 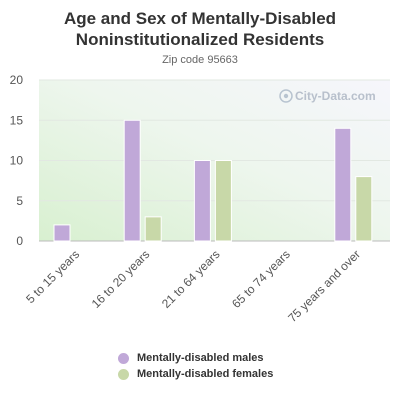 What do you see at coordinates (335, 96) in the screenshot?
I see `watermark-text: City-Data.com` at bounding box center [335, 96].